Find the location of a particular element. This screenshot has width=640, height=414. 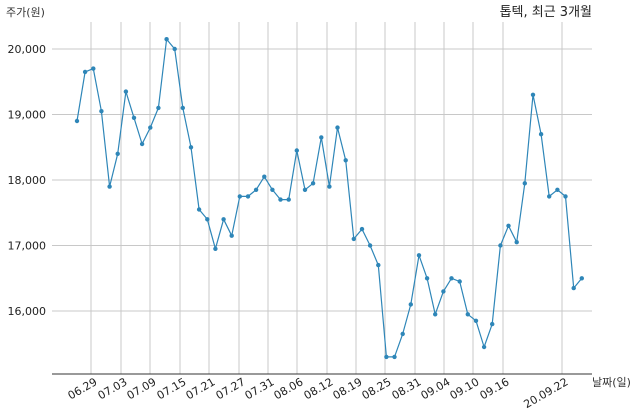

y-tick-labels: 16,000 17,000 18,000 19,000 20,000 is located at coordinates (27, 180).